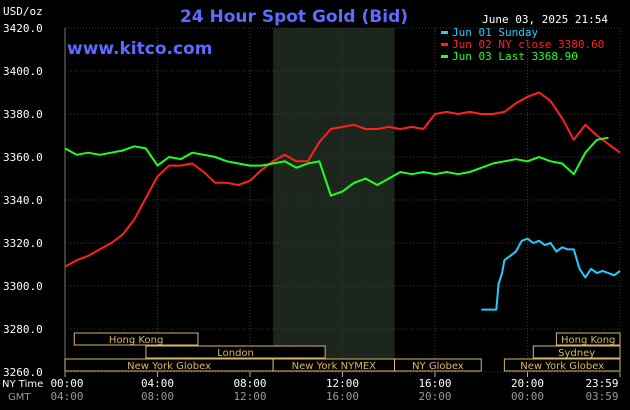 Image resolution: width=630 pixels, height=410 pixels. I want to click on y-tick-label: 3300.0, so click(23, 286).